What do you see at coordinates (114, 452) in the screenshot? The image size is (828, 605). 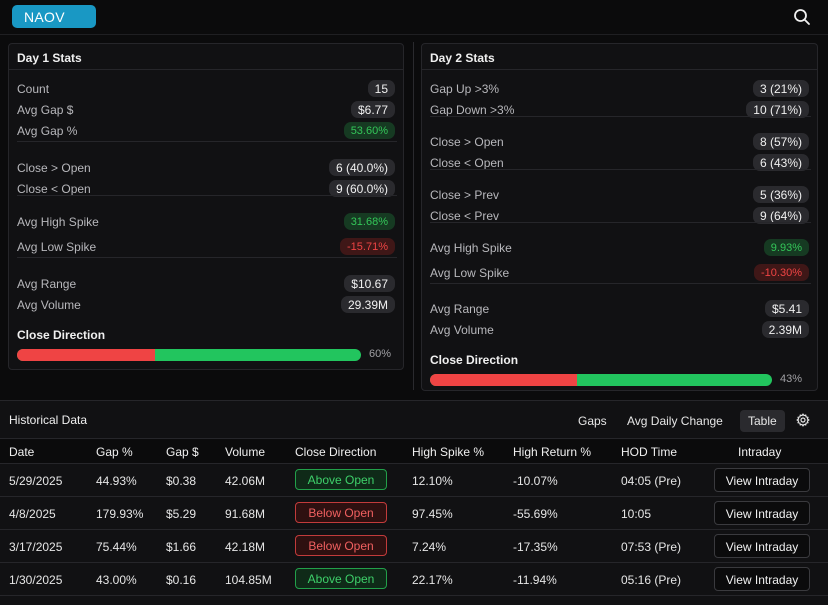 I see `col-gap-pct: Gap %` at bounding box center [114, 452].